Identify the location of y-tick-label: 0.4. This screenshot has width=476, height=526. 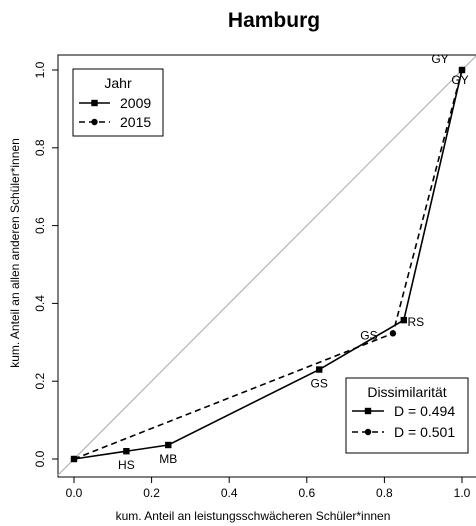
(40, 303).